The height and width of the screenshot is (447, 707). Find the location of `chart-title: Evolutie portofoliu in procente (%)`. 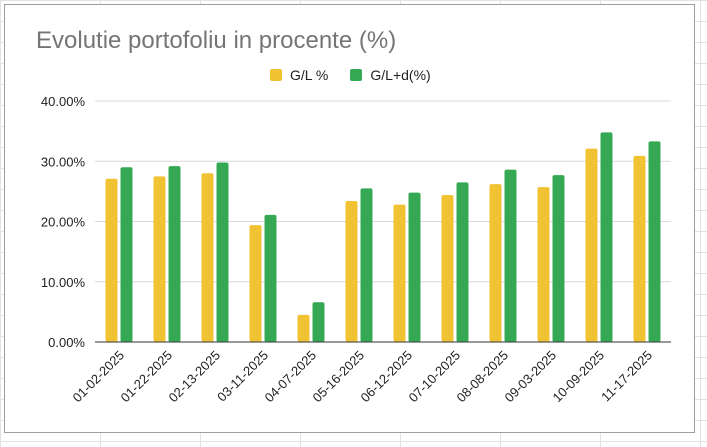

chart-title: Evolutie portofoliu in procente (%) is located at coordinates (216, 40).